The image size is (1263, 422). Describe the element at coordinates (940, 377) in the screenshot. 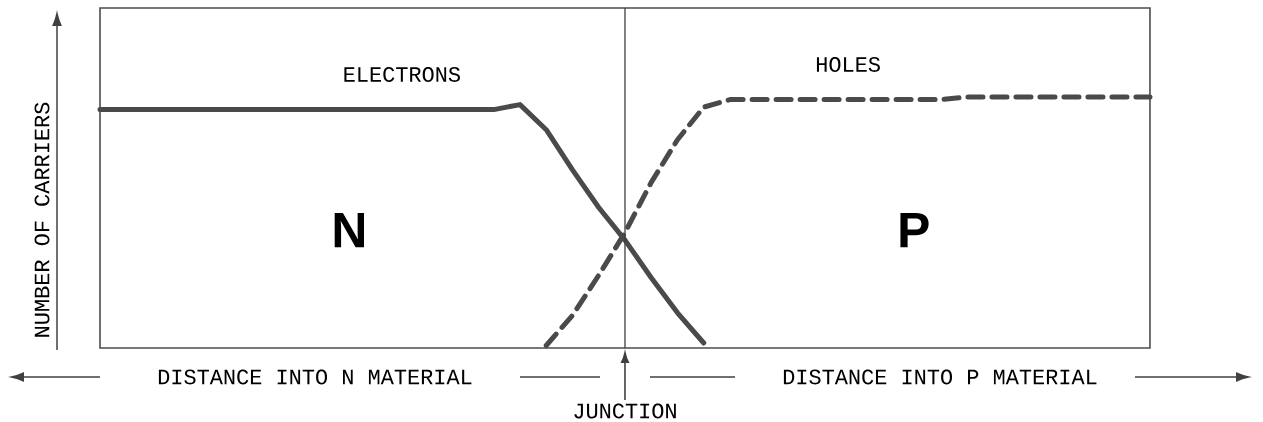

I see `text: DISTANCE INTO P MATERIAL` at that location.